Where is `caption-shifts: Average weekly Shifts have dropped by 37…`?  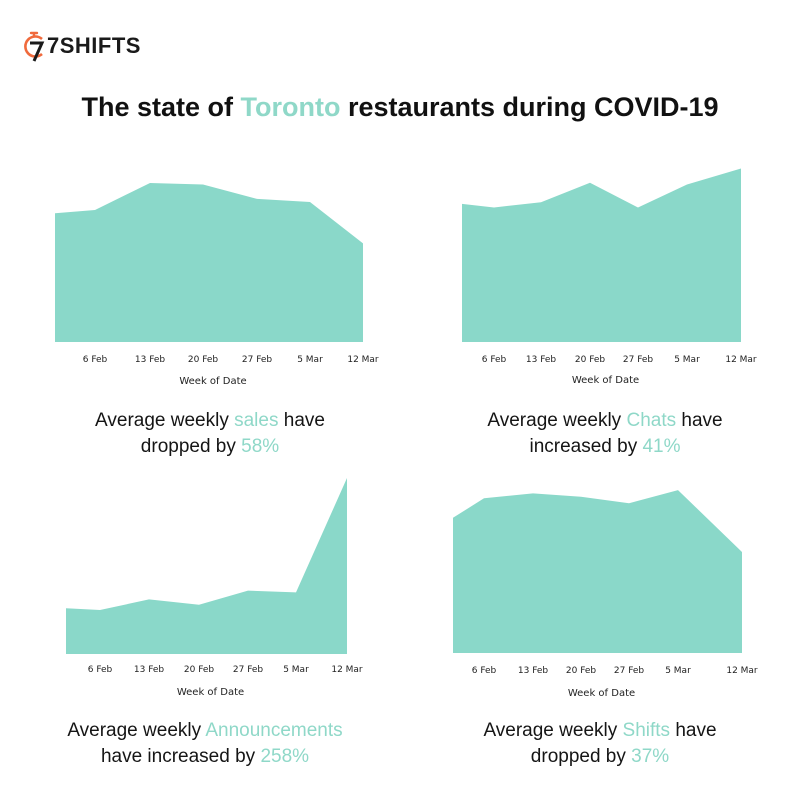
caption-shifts: Average weekly Shifts have dropped by 37… is located at coordinates (600, 744).